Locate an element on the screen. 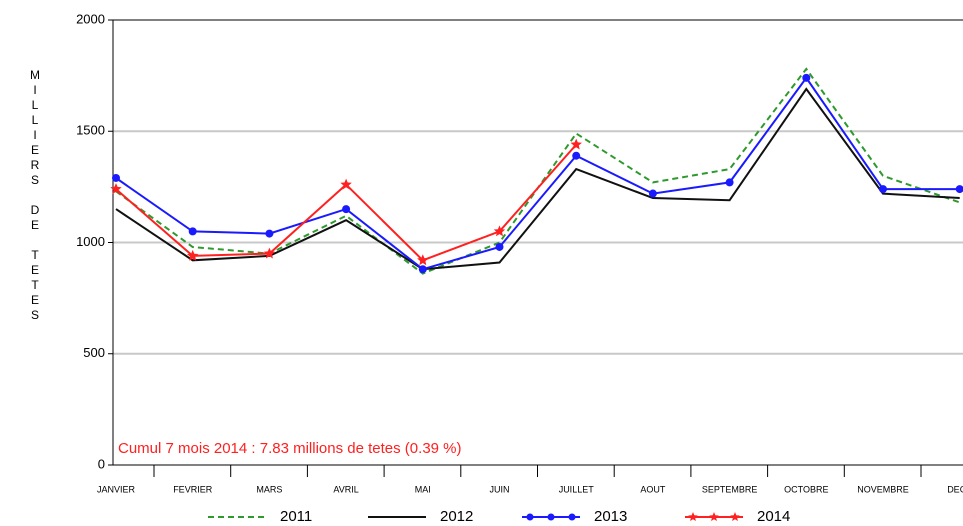 This screenshot has width=963, height=526. legend-label: 2011 is located at coordinates (296, 516).